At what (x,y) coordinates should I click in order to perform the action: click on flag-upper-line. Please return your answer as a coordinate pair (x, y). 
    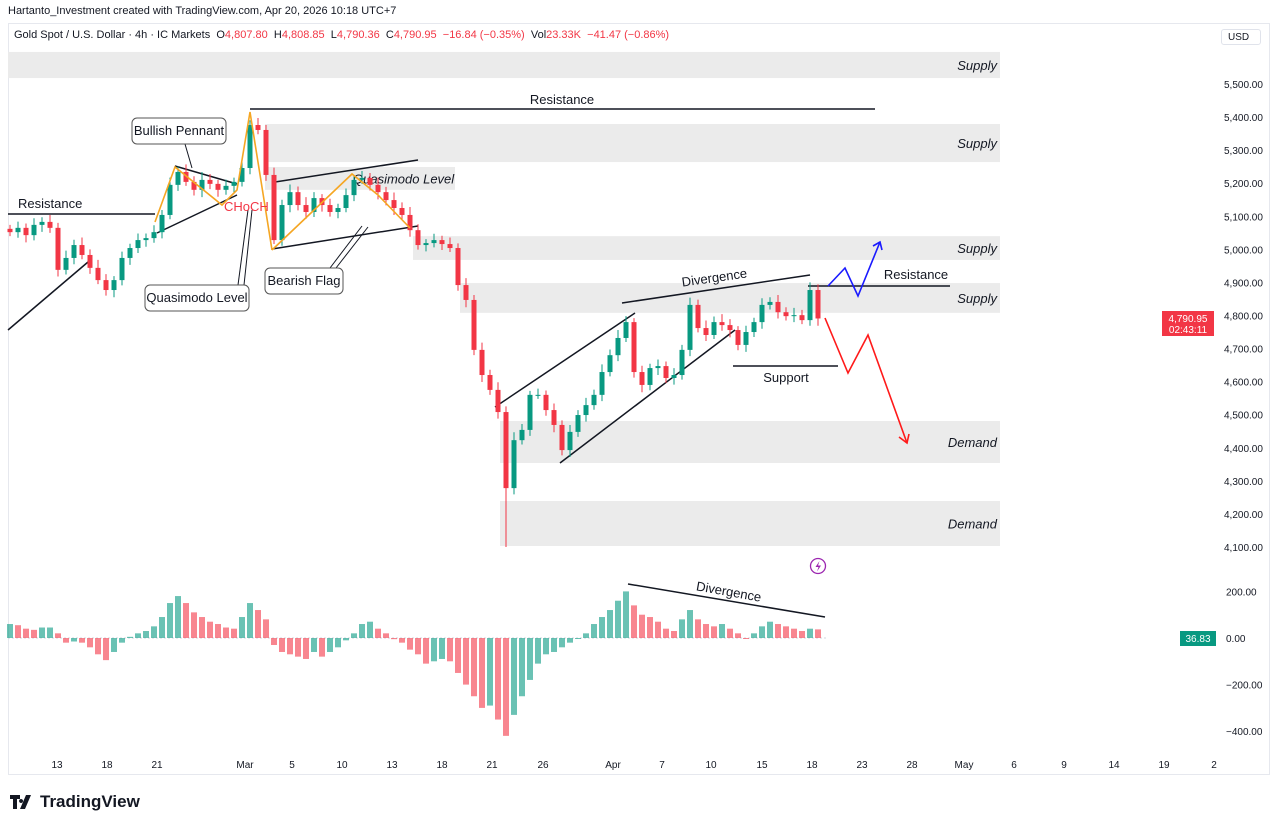
    Looking at the image, I should click on (346, 171).